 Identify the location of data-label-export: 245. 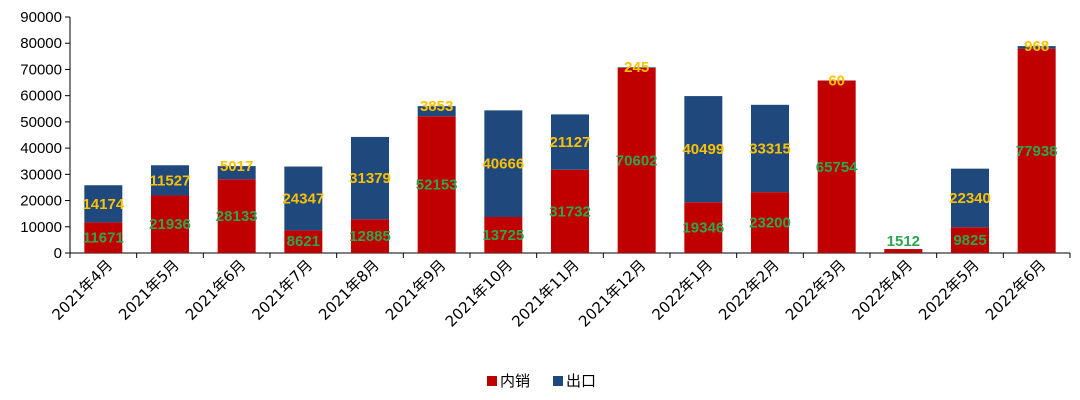
(636, 67).